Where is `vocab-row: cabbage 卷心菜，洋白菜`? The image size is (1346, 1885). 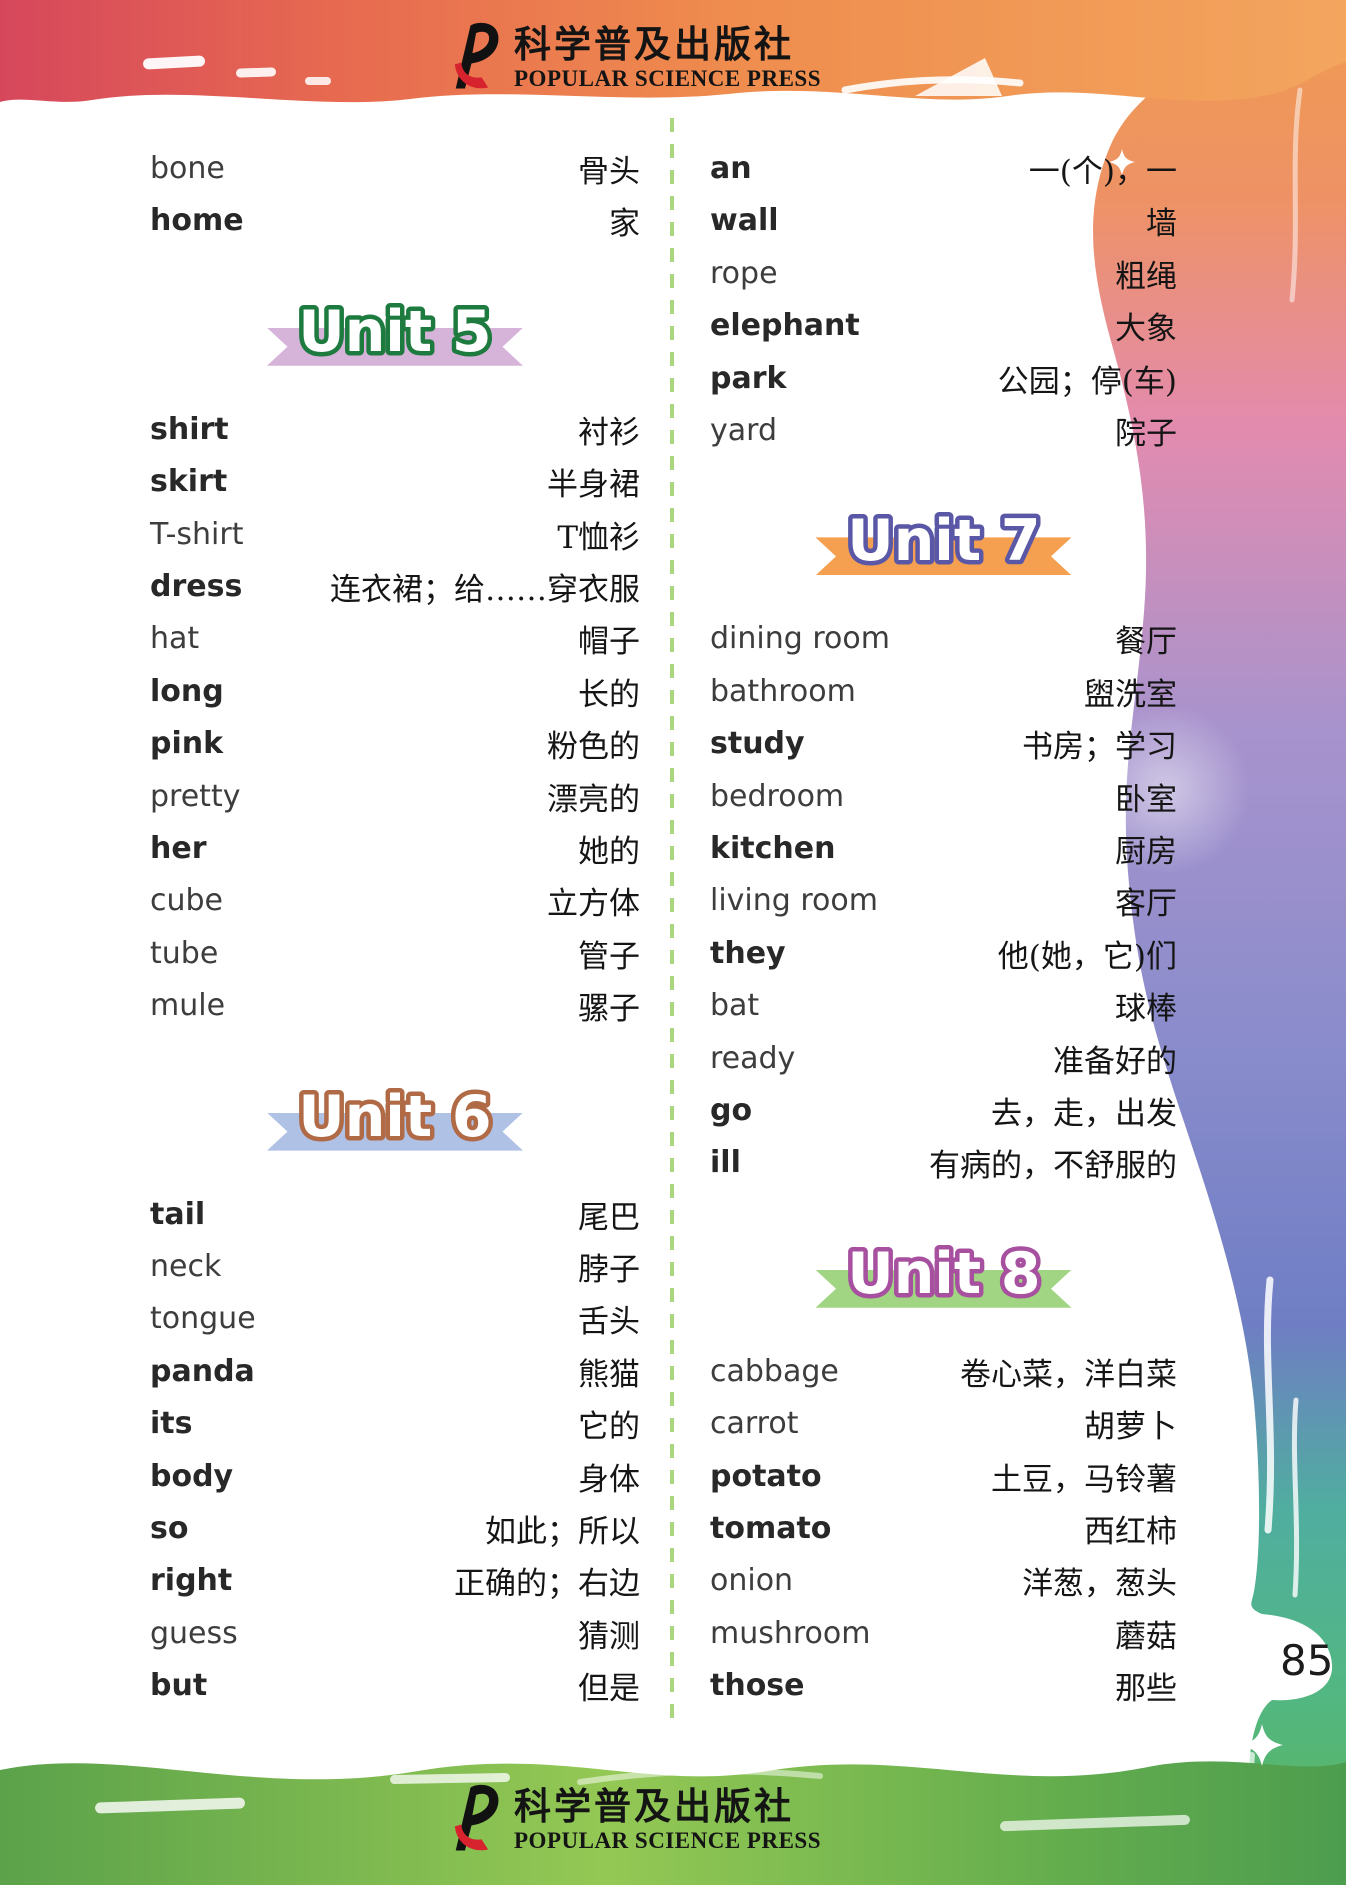
vocab-row: cabbage 卷心菜，洋白菜 is located at coordinates (943, 1371).